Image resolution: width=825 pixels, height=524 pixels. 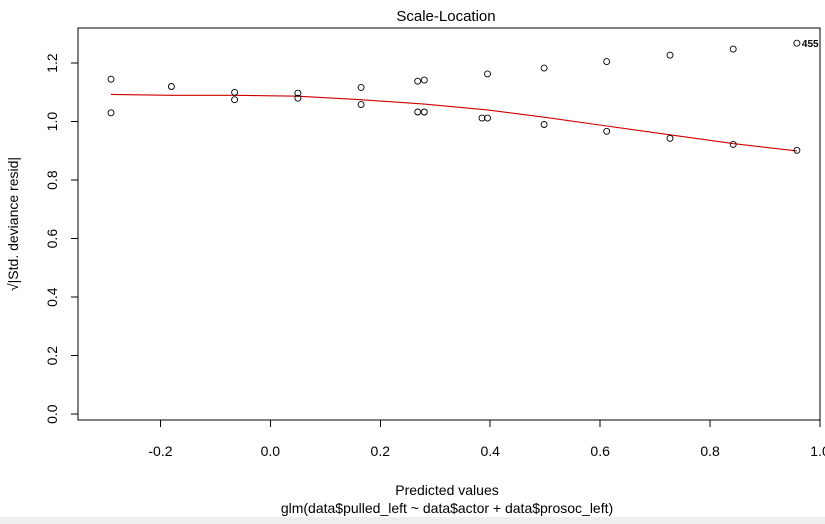 I want to click on x-tick-label: 0.6, so click(x=600, y=451).